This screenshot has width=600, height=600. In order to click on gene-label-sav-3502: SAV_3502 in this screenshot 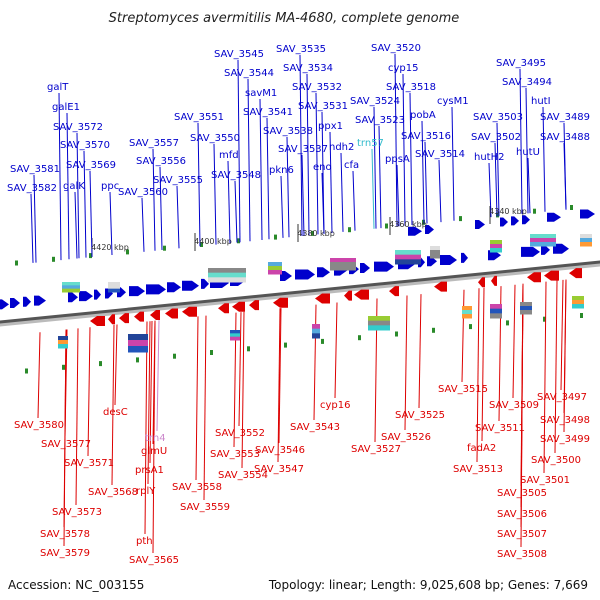, I will do `click(496, 137)`.